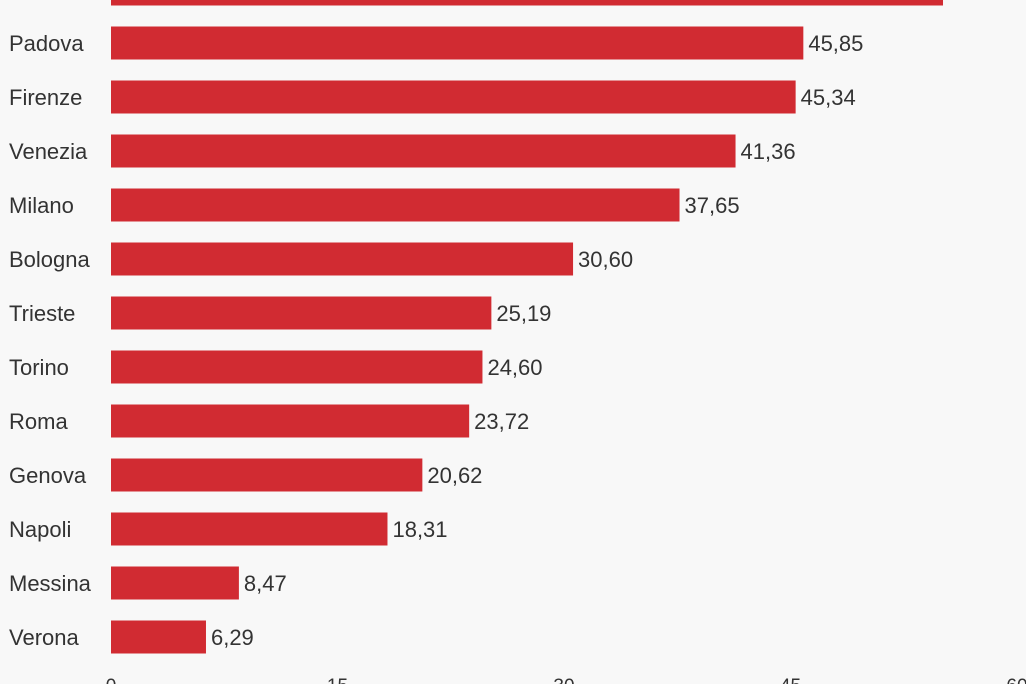  Describe the element at coordinates (523, 313) in the screenshot. I see `value-label: 25,19` at that location.